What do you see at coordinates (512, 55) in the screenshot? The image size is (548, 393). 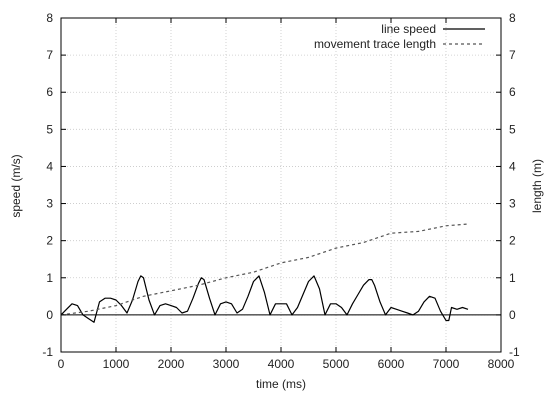 I see `y2-tick-label: 7` at bounding box center [512, 55].